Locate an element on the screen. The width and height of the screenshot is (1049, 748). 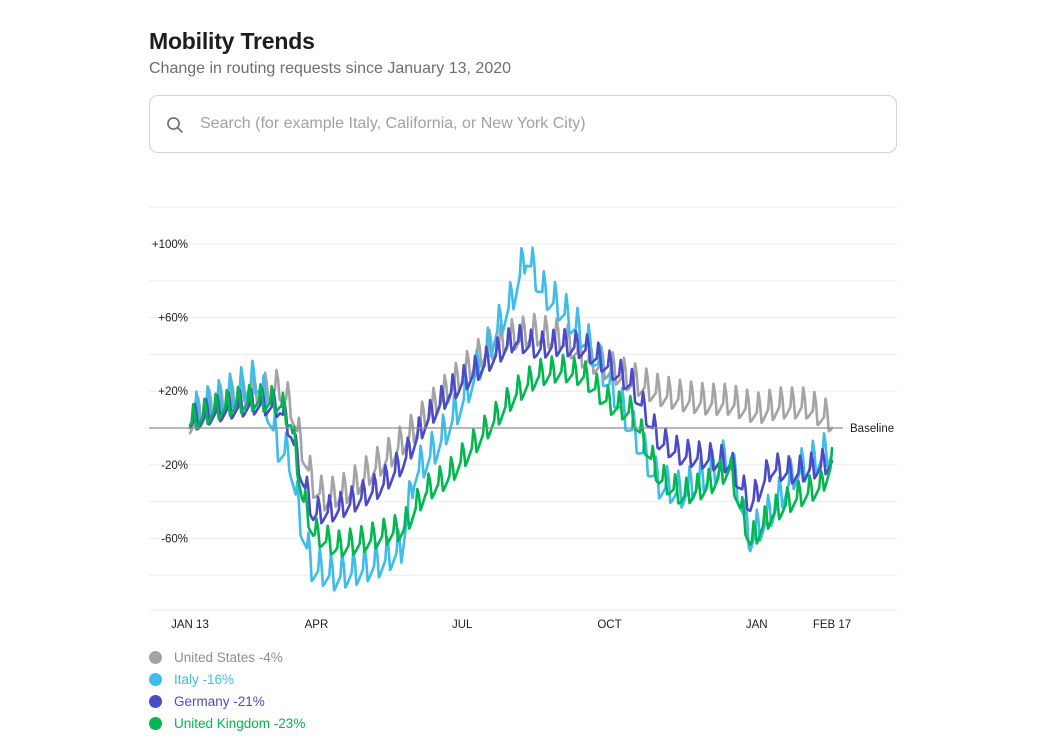
y-tick-label: -60% is located at coordinates (174, 539).